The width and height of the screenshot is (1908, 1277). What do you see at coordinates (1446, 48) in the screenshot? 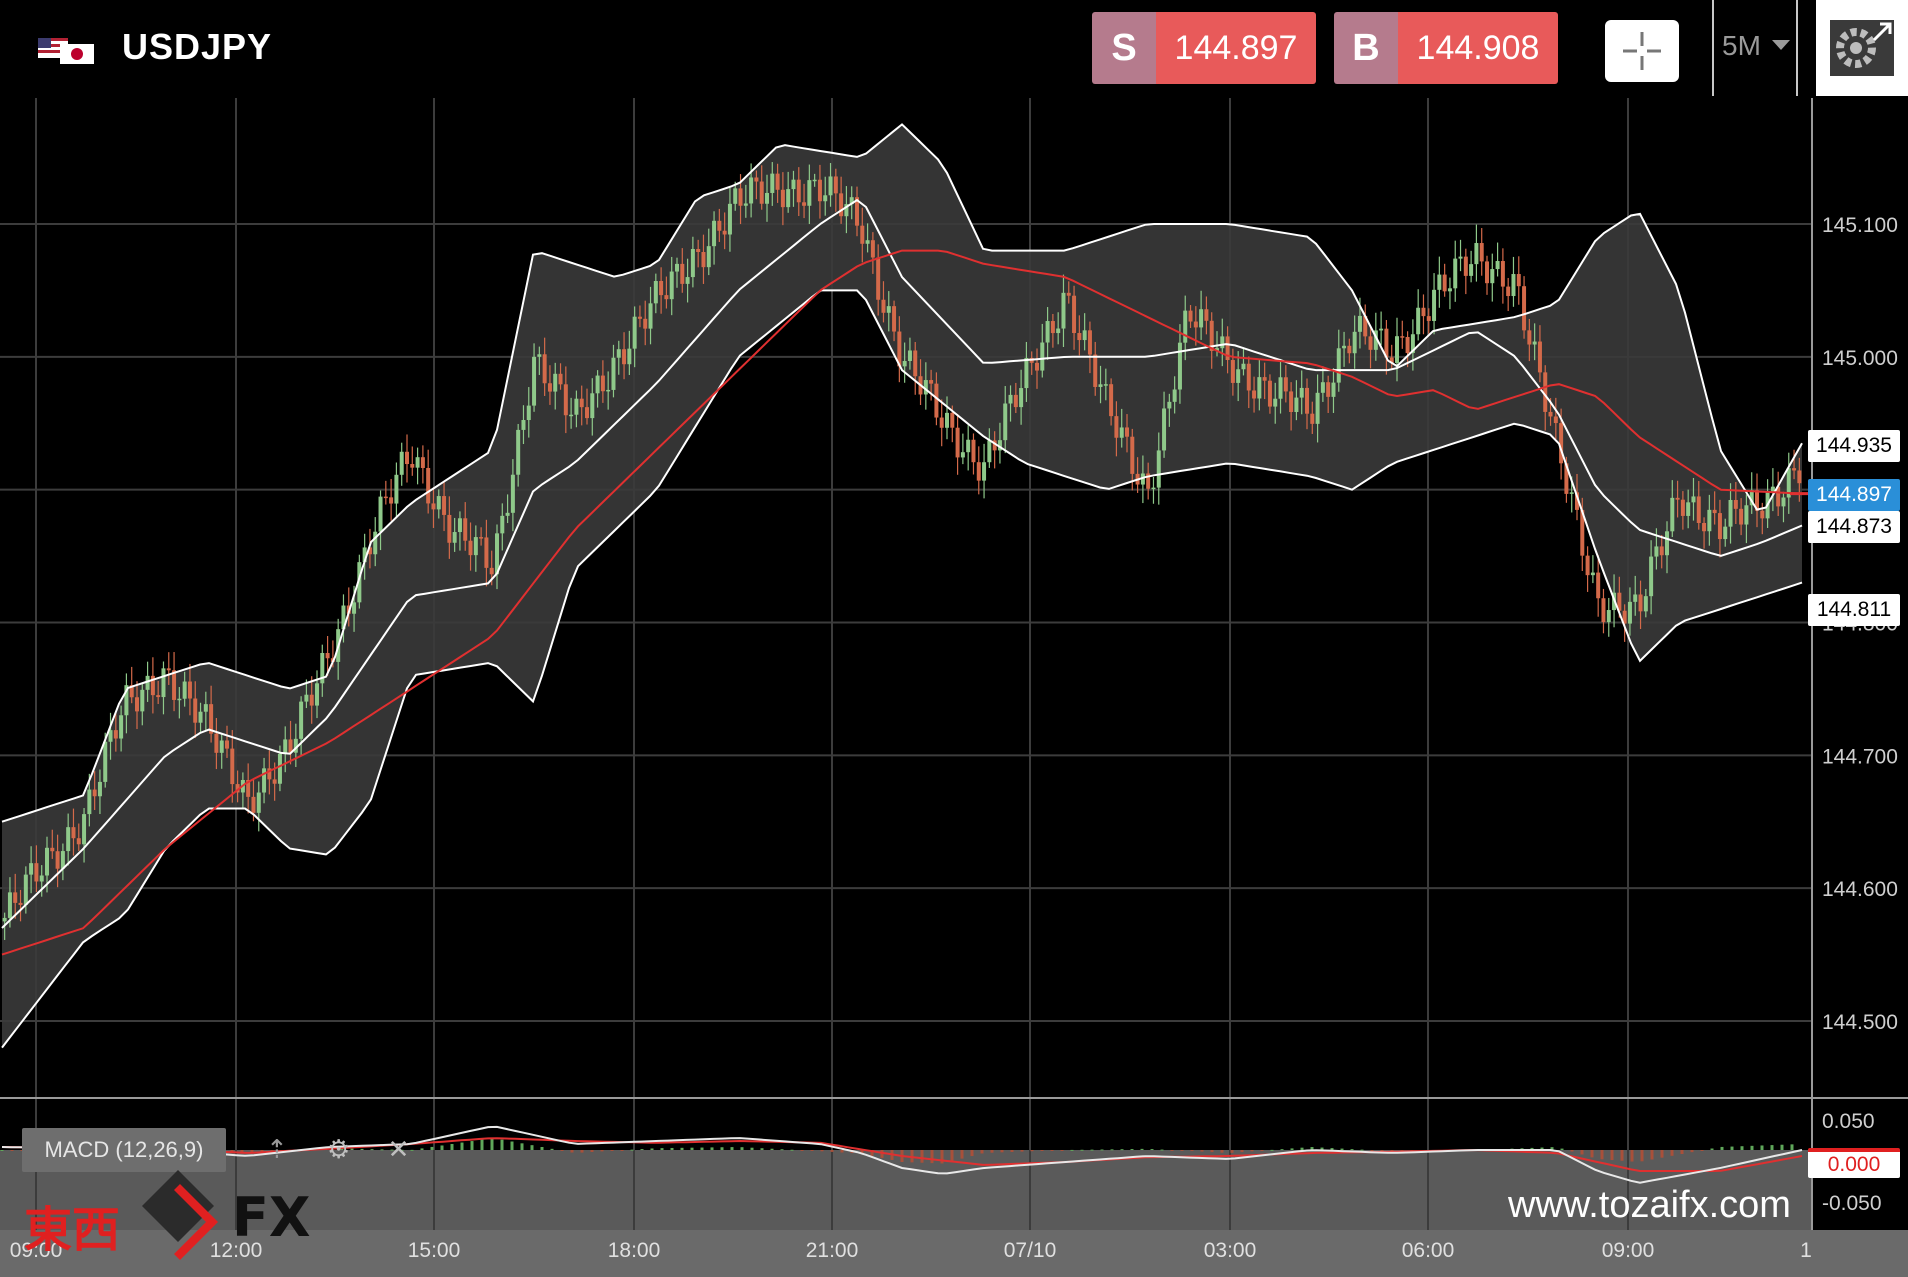
I see `buy-button: B 144.908` at bounding box center [1446, 48].